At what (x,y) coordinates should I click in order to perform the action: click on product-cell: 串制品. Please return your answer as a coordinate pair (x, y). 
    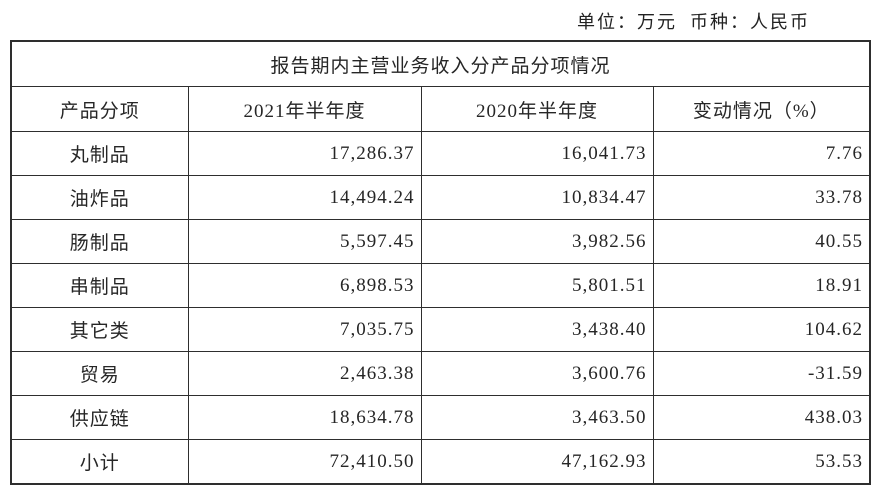
    Looking at the image, I should click on (99, 285).